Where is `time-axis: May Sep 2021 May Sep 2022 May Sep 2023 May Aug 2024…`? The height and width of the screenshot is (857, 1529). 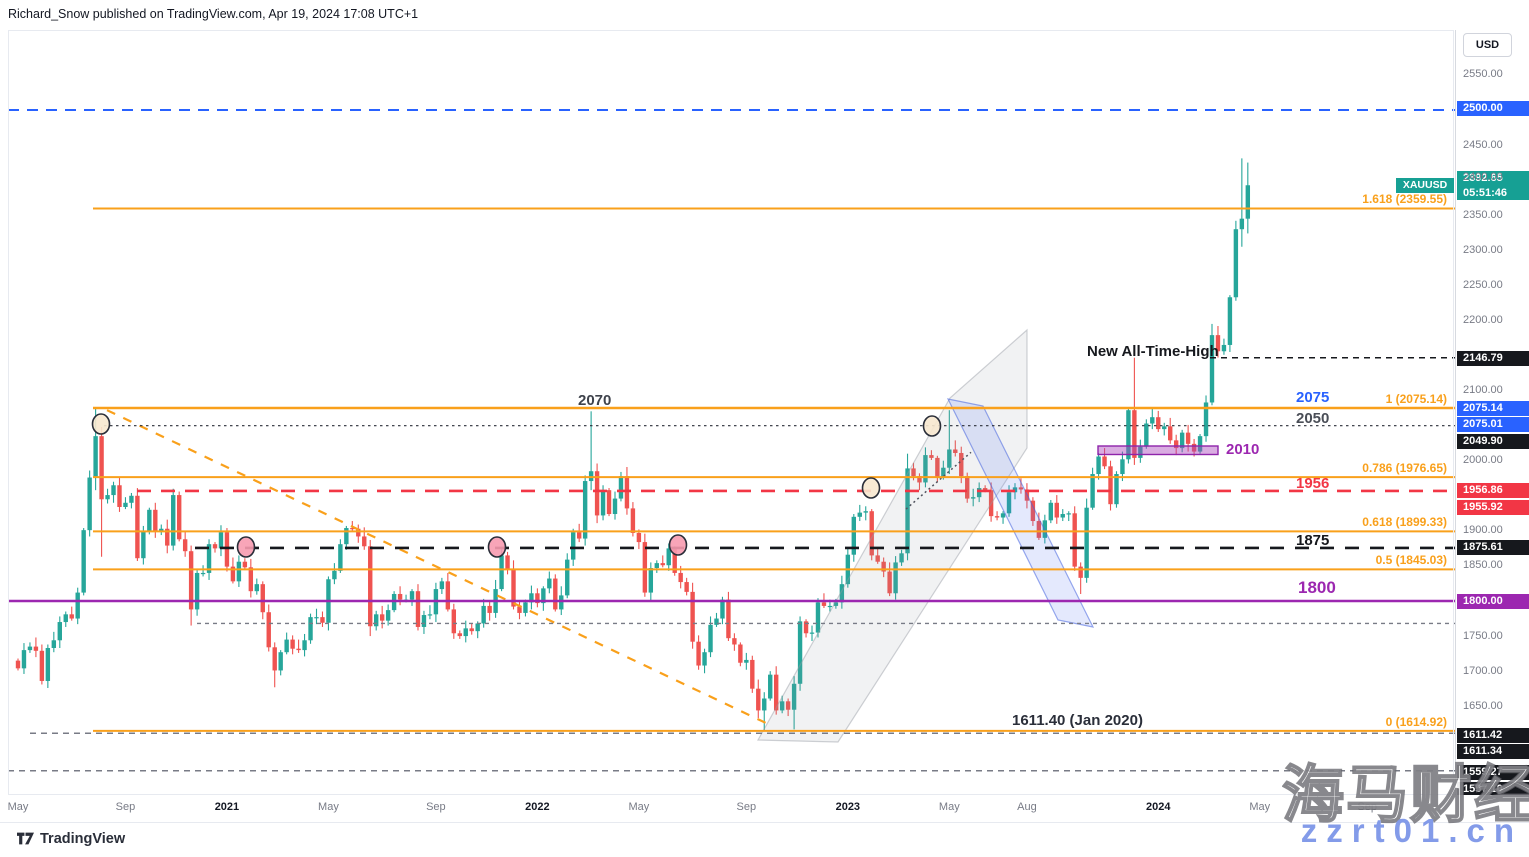
time-axis: May Sep 2021 May Sep 2022 May Sep 2023 May Aug 2024… is located at coordinates (764, 809).